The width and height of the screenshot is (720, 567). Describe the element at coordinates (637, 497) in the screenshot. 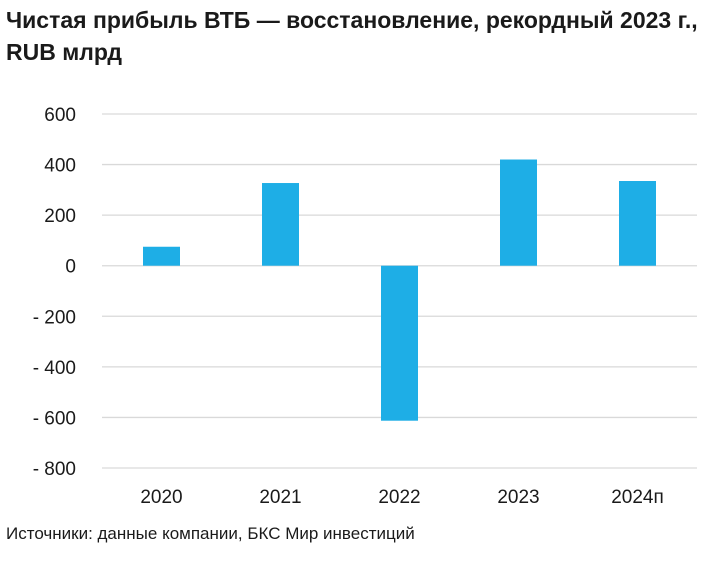

I see `x-category-label: 2024п` at that location.